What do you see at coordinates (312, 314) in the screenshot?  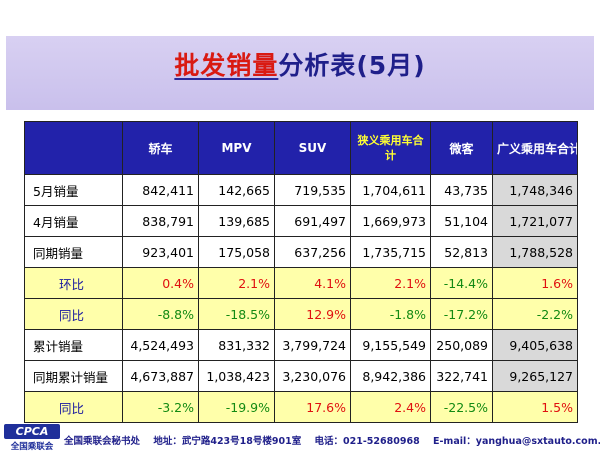 I see `table-cell: 12.9%` at bounding box center [312, 314].